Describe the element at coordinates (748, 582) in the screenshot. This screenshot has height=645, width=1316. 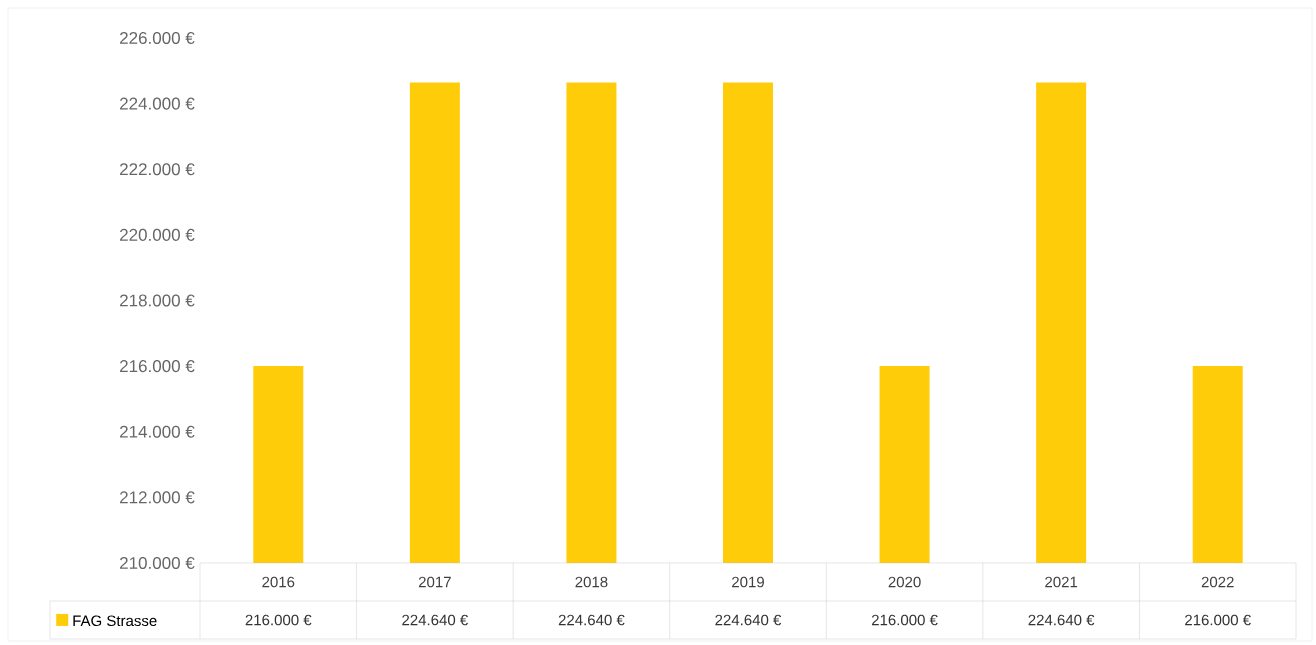
I see `x-tick-label: 2019` at that location.